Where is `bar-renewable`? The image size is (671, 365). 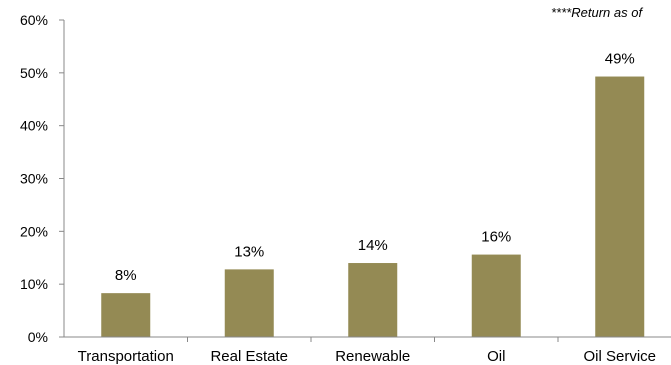
bar-renewable is located at coordinates (373, 300).